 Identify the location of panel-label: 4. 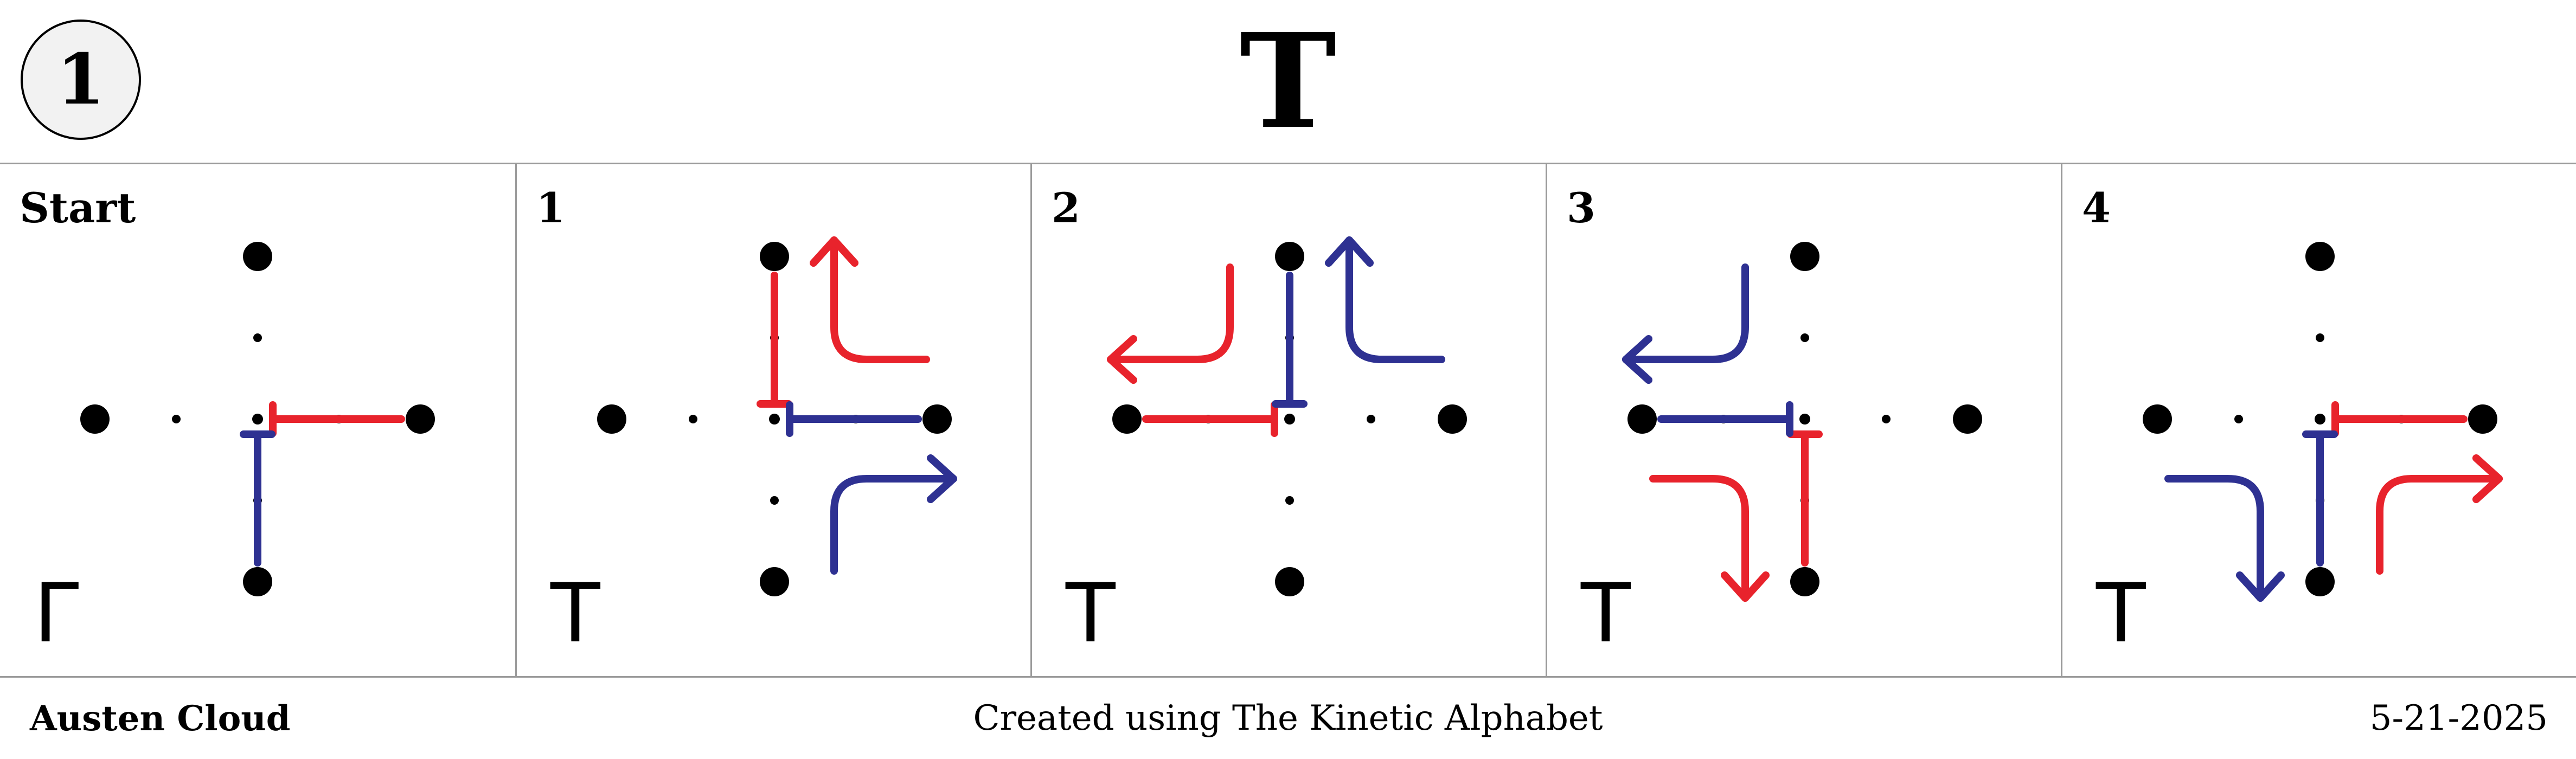
(2096, 208).